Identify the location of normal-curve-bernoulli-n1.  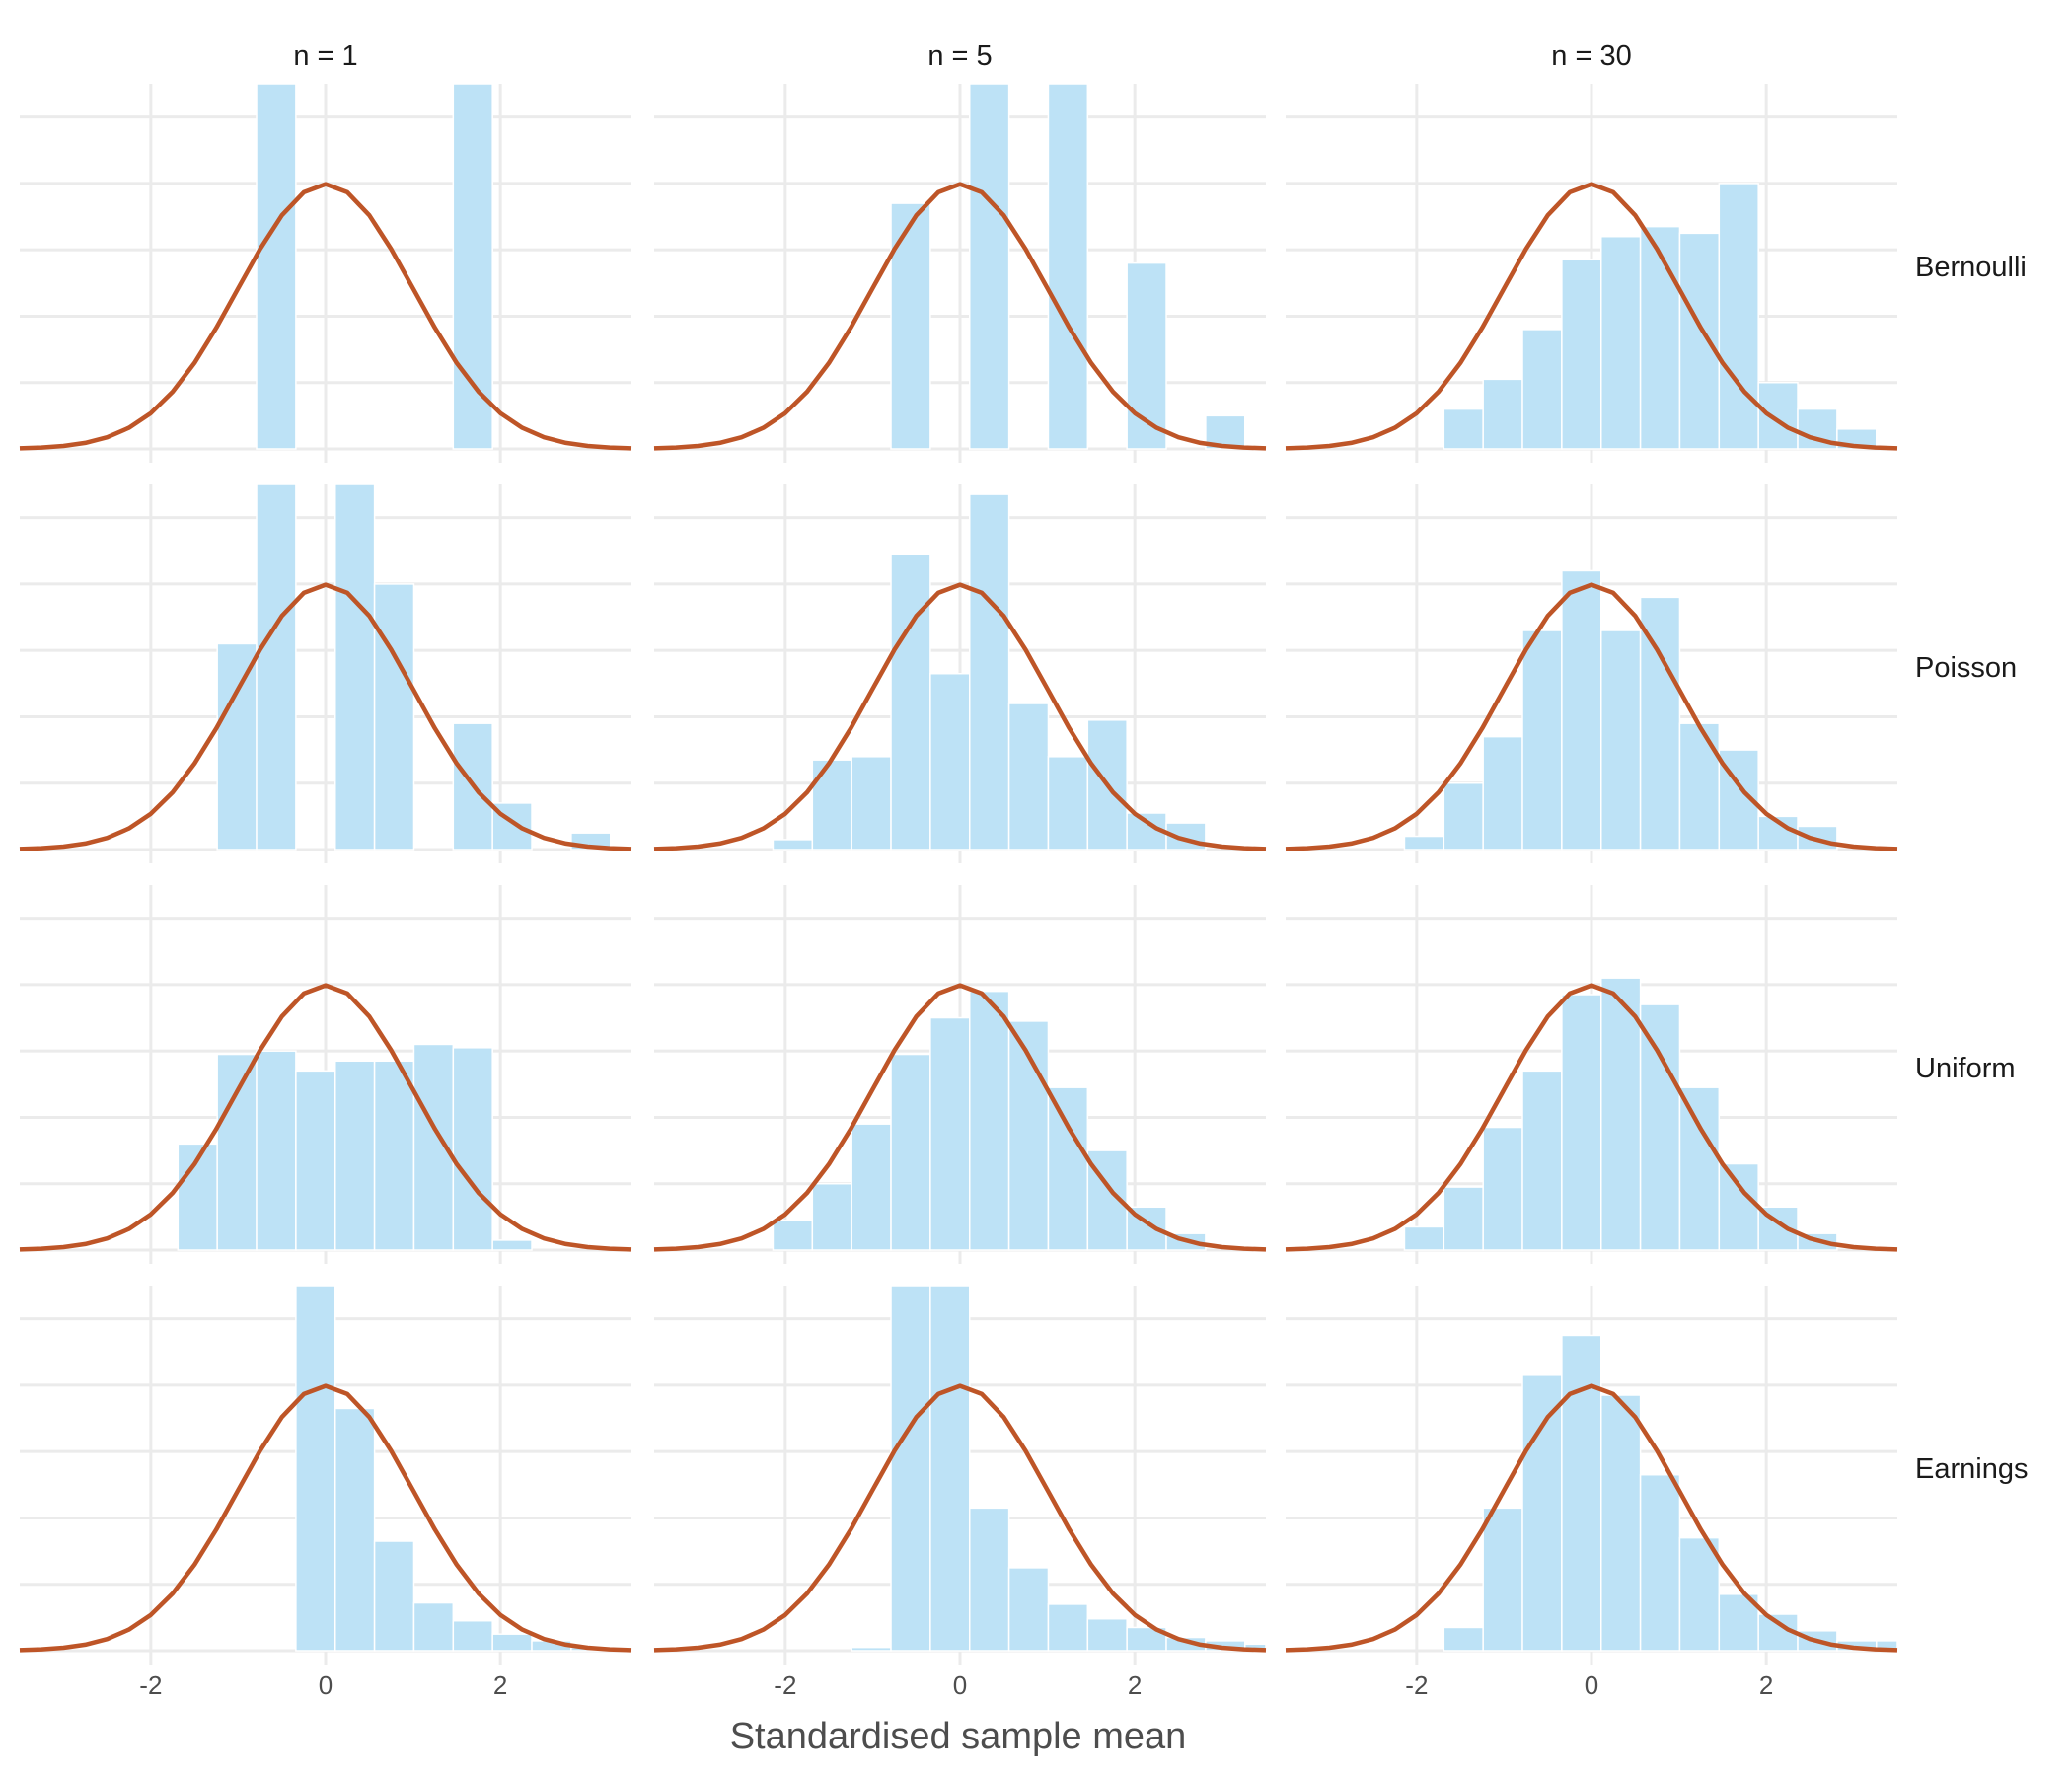
(326, 316).